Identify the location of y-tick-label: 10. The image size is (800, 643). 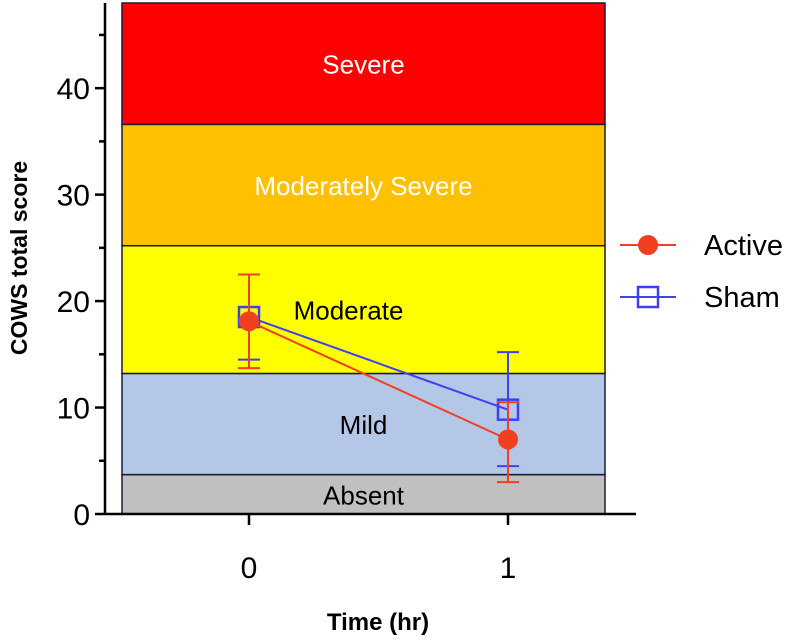
(73, 409).